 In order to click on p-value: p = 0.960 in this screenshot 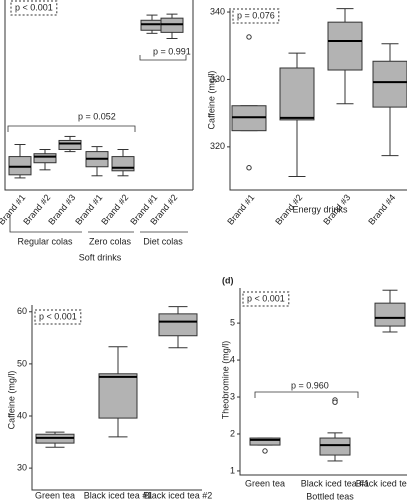, I will do `click(310, 385)`.